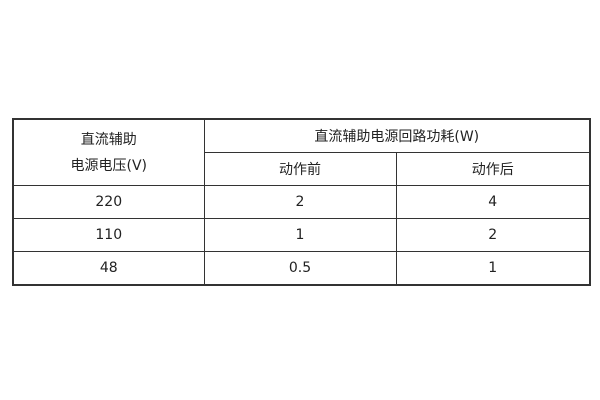 This screenshot has width=600, height=400. I want to click on after-cell: 2, so click(493, 235).